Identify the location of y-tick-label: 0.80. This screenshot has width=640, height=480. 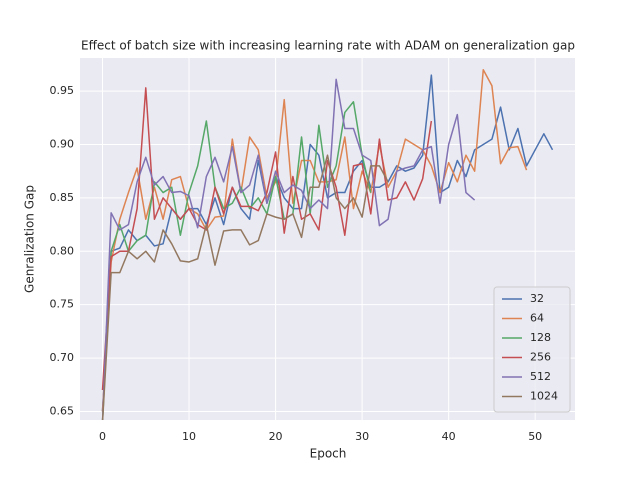
(62, 250).